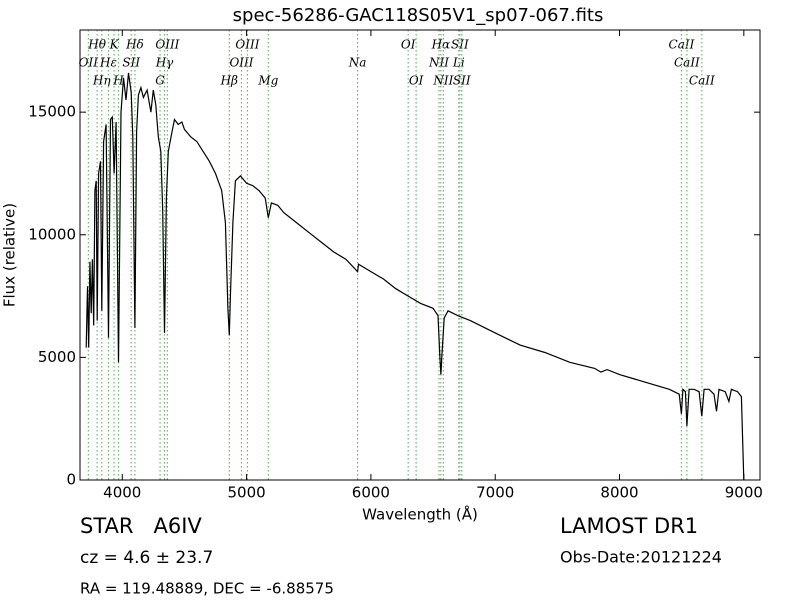  Describe the element at coordinates (207, 589) in the screenshot. I see `coordinates: RA = 119.48889, DEC = -6.88575` at that location.